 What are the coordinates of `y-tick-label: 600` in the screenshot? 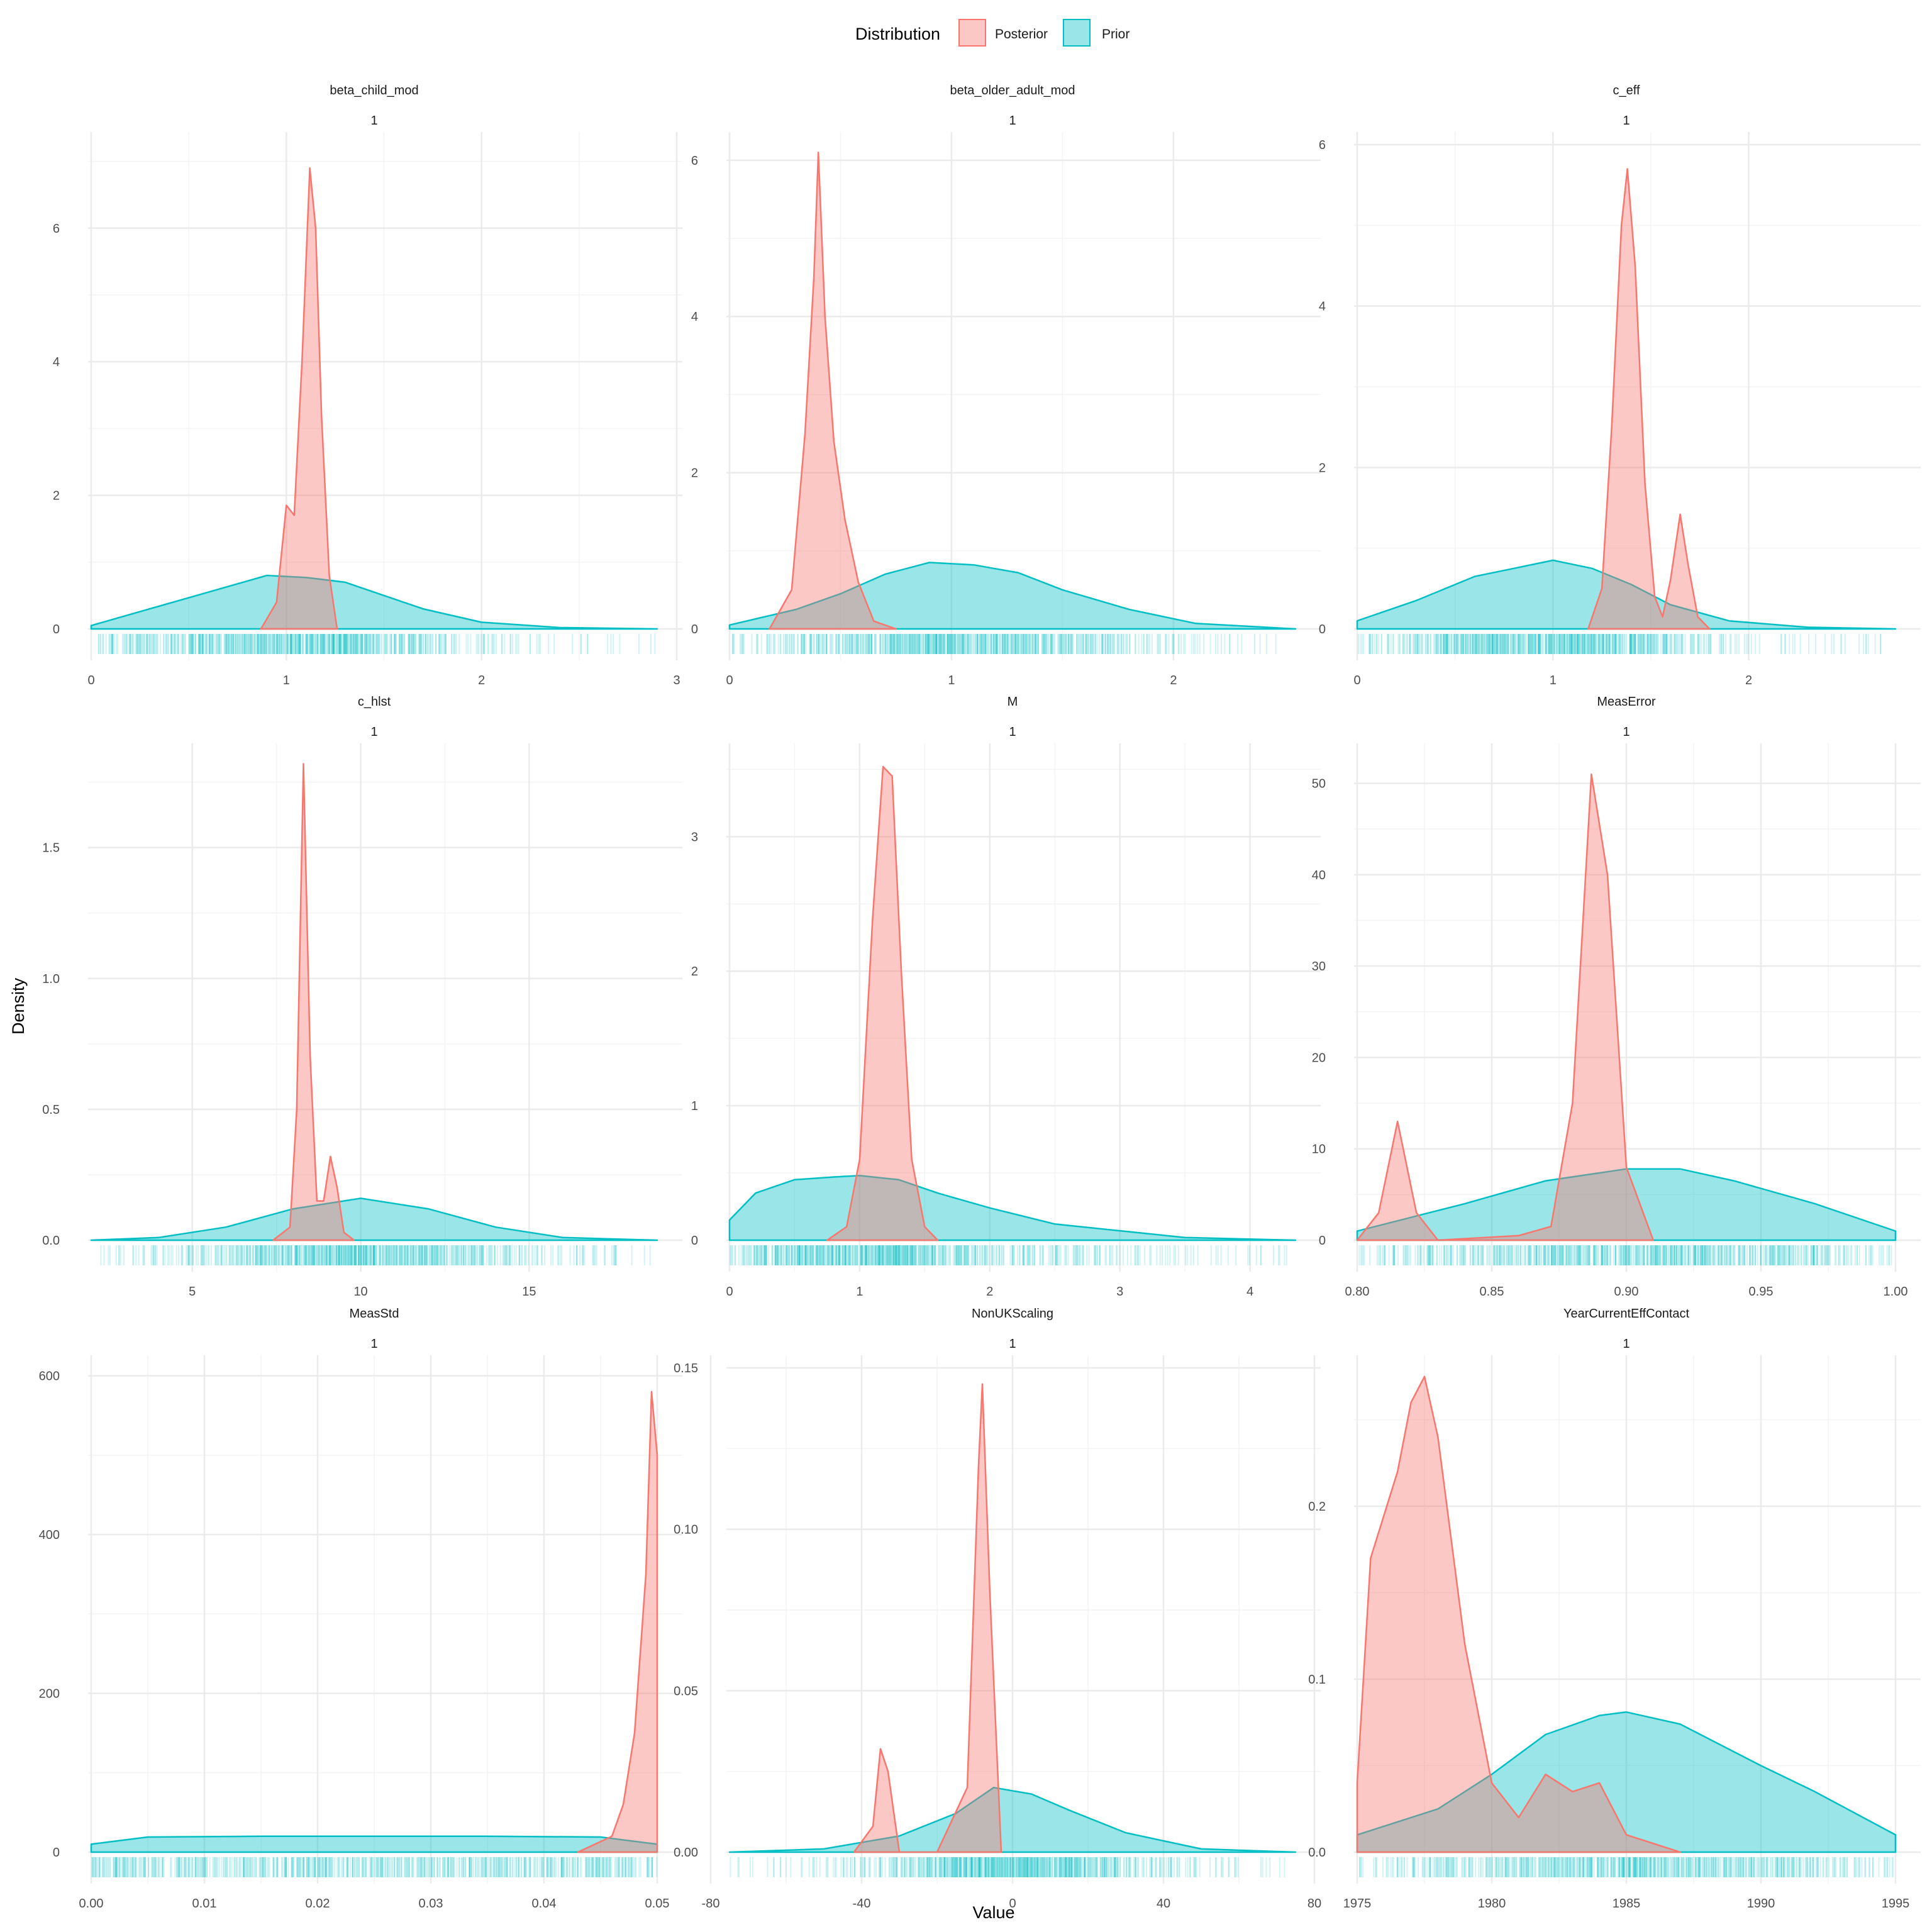 It's located at (49, 1377).